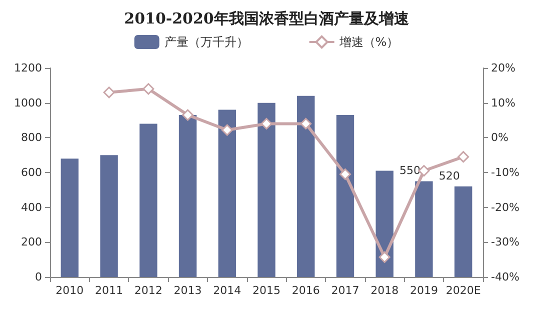  I want to click on x-tick-label: 2011, so click(109, 290).